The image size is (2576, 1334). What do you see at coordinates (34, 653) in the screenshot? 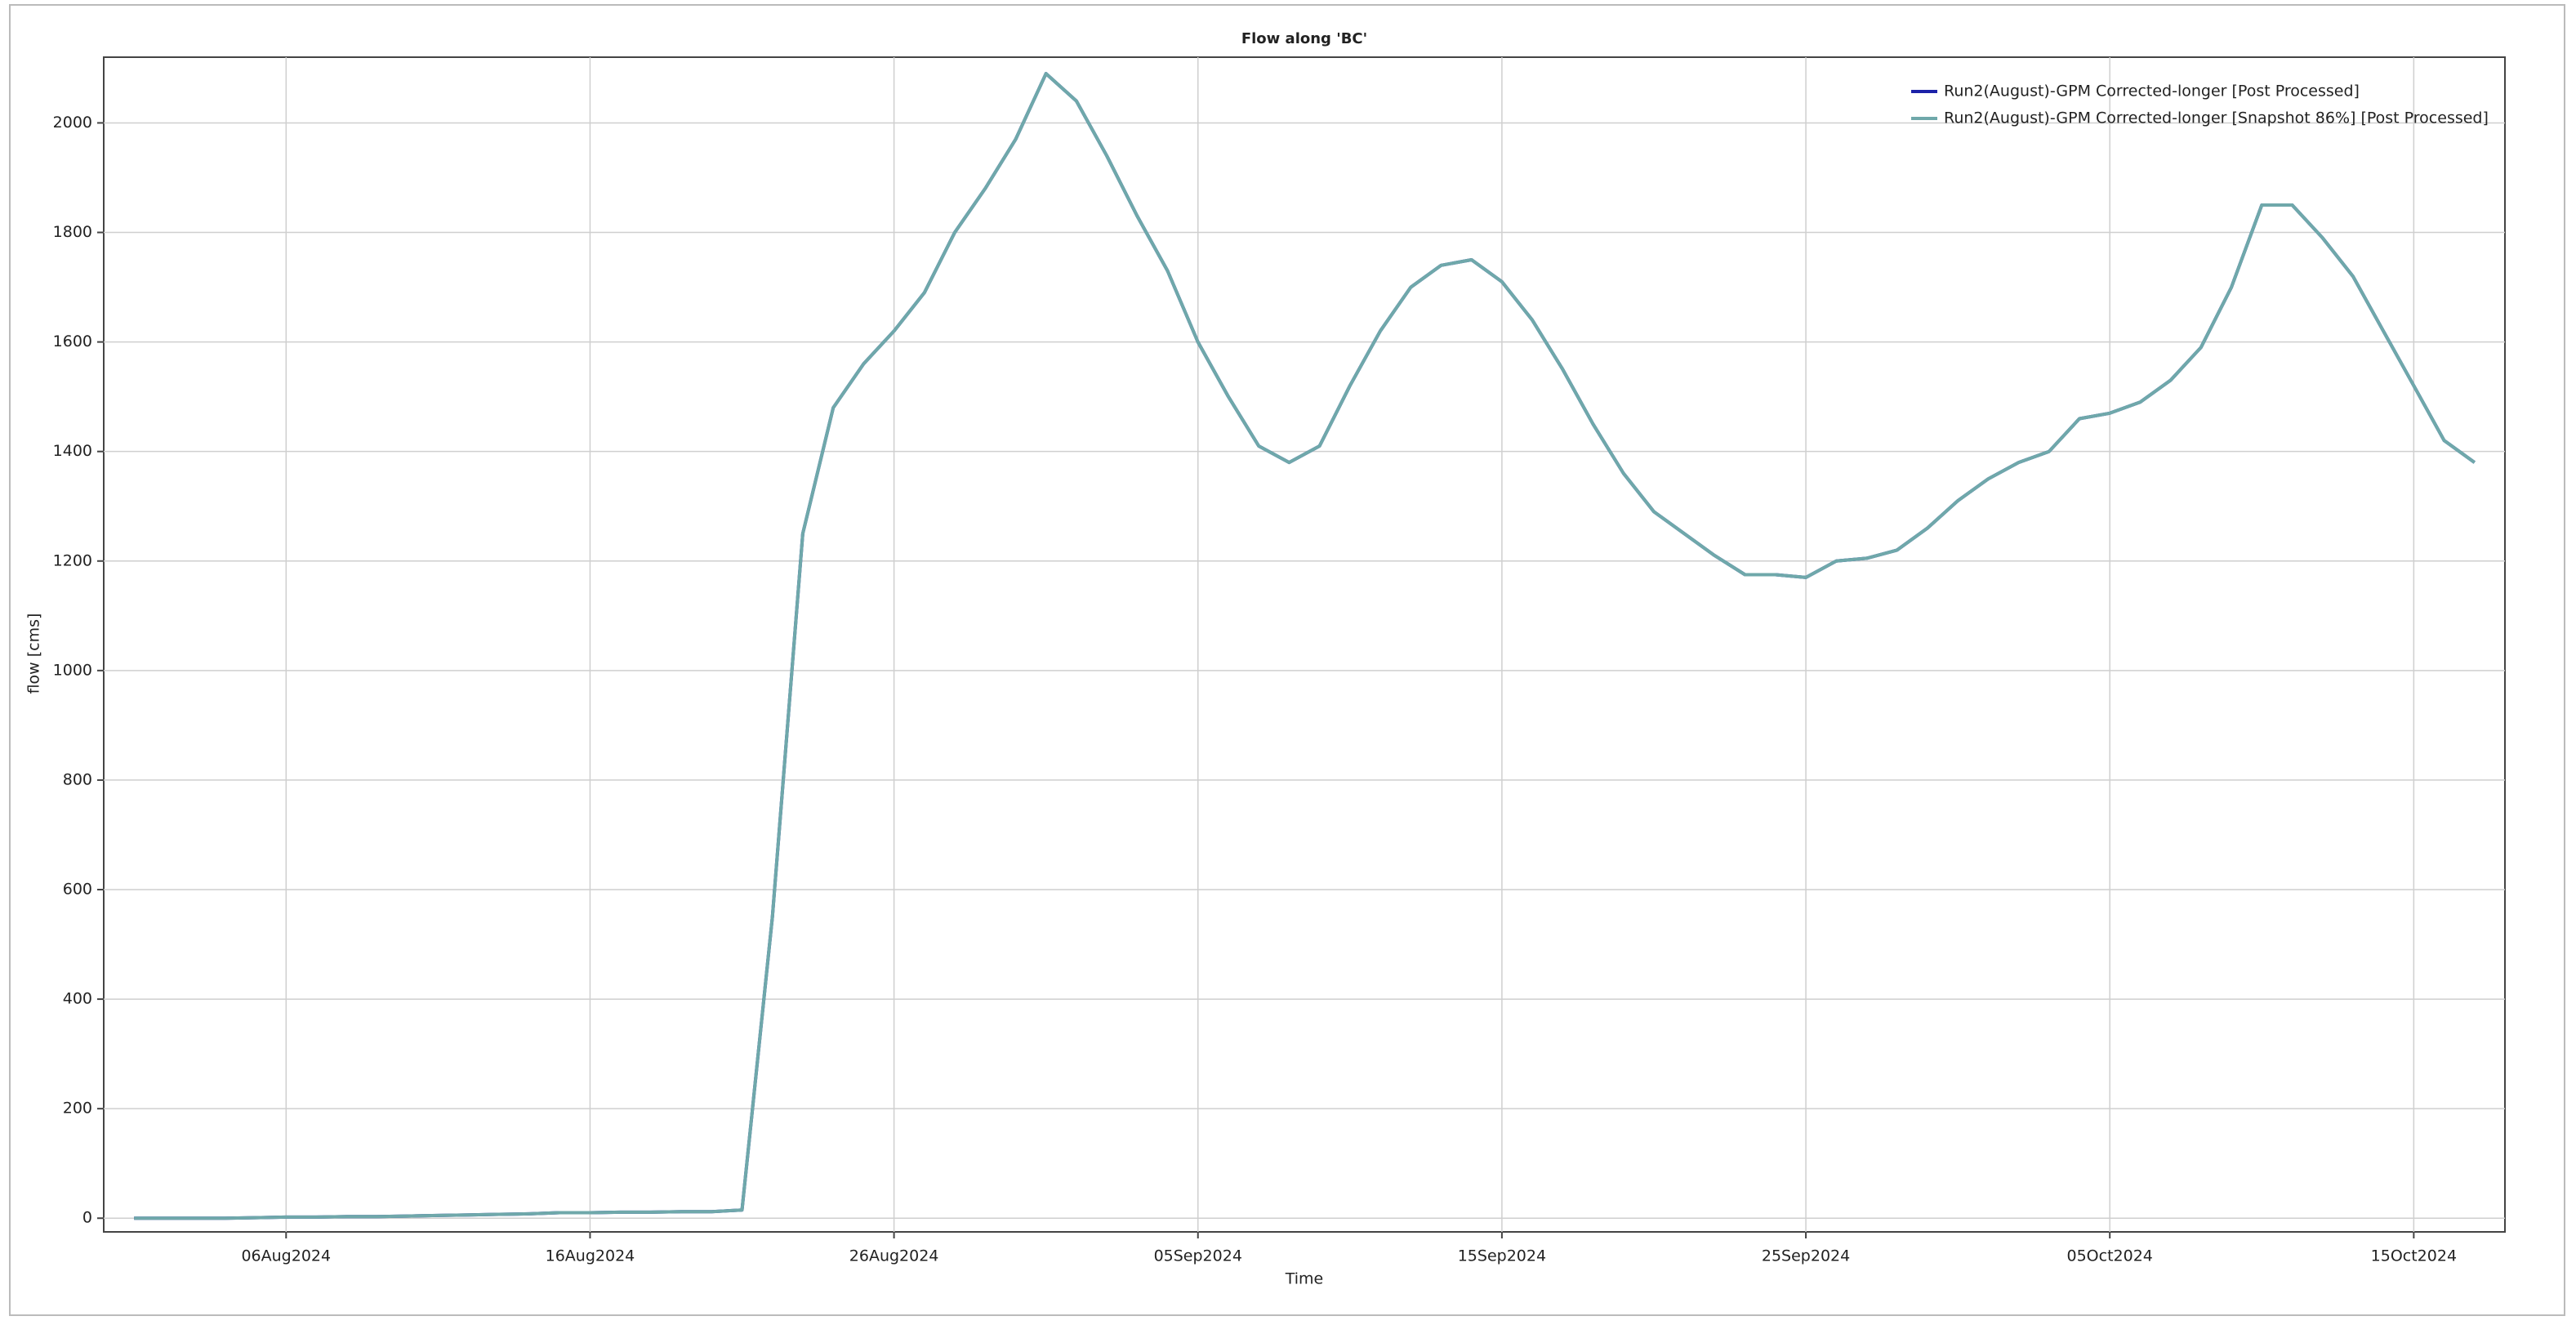
I see `y-axis-label: flow [cms]` at bounding box center [34, 653].